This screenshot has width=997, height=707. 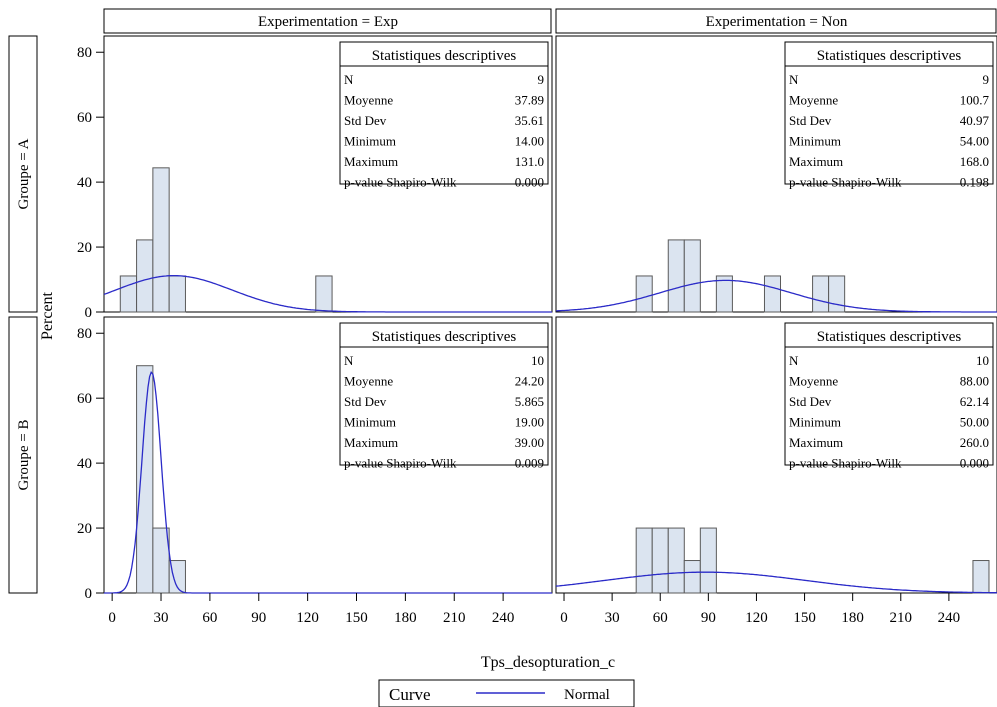 I want to click on stats-value: 0.009, so click(x=529, y=463).